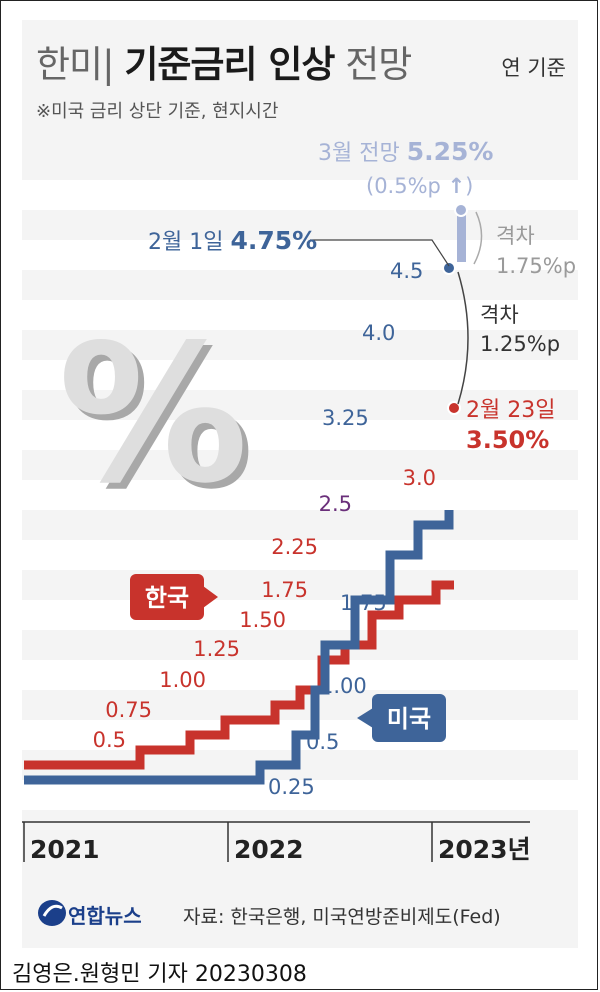 The height and width of the screenshot is (992, 600). What do you see at coordinates (536, 266) in the screenshot?
I see `gap-forecast-value: 1.75%p` at bounding box center [536, 266].